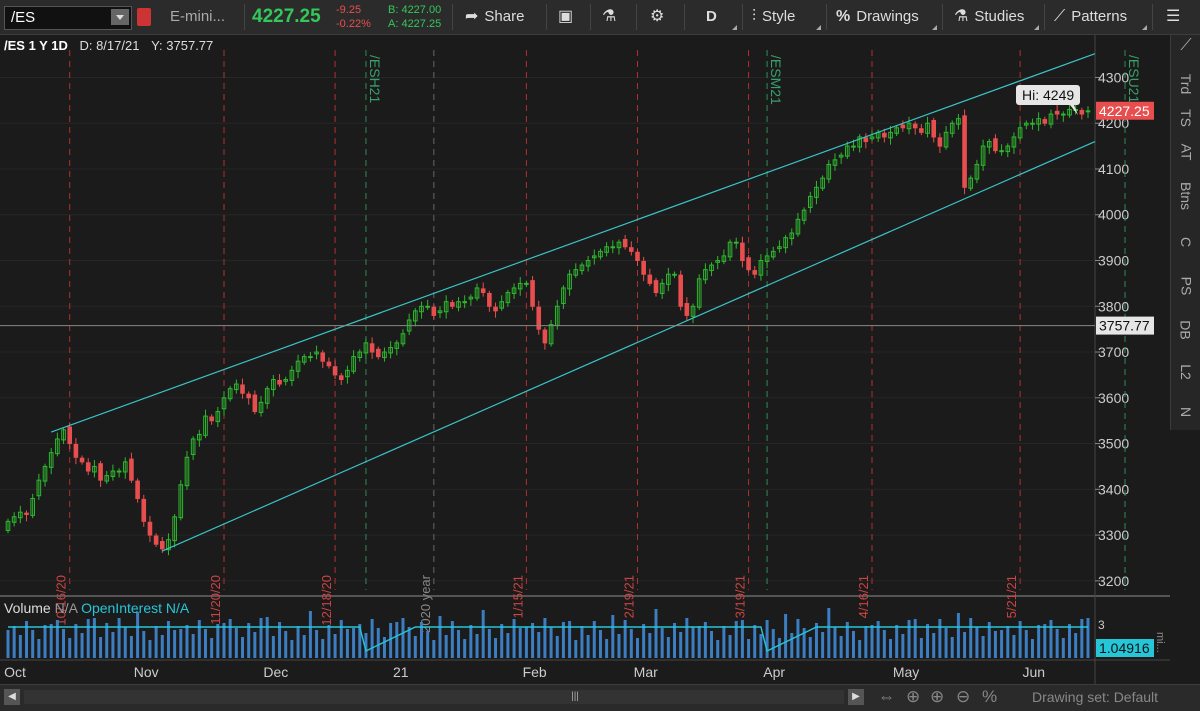 The height and width of the screenshot is (711, 1200). I want to click on tab-l2: L2, so click(1185, 372).